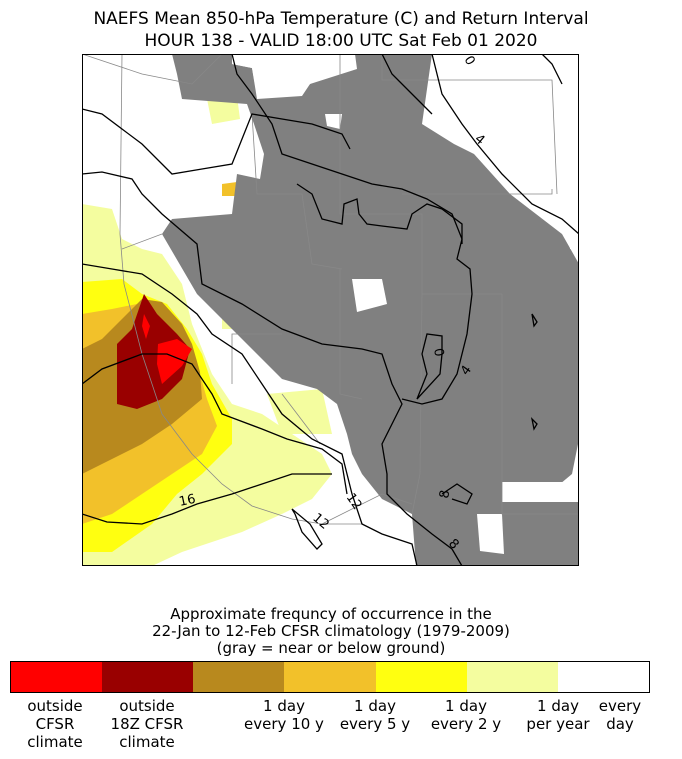  What do you see at coordinates (421, 677) in the screenshot?
I see `legend-swatch-yellow` at bounding box center [421, 677].